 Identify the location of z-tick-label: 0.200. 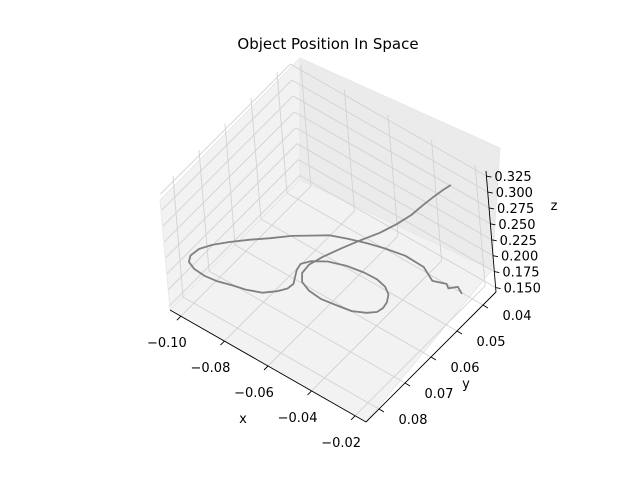
(519, 257).